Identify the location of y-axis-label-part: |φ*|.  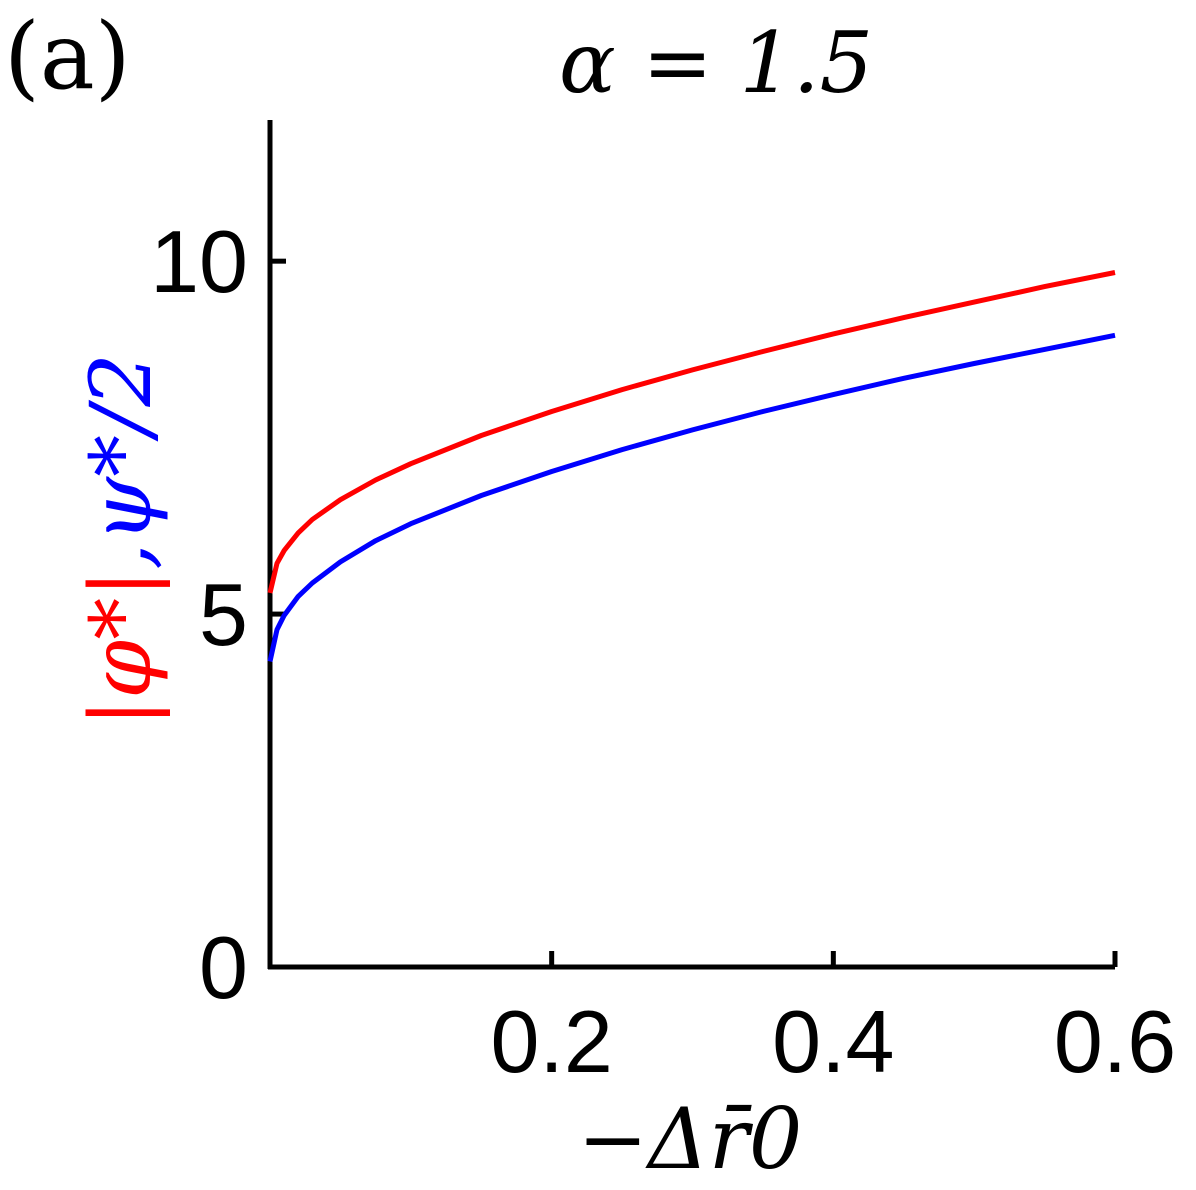
(121, 647).